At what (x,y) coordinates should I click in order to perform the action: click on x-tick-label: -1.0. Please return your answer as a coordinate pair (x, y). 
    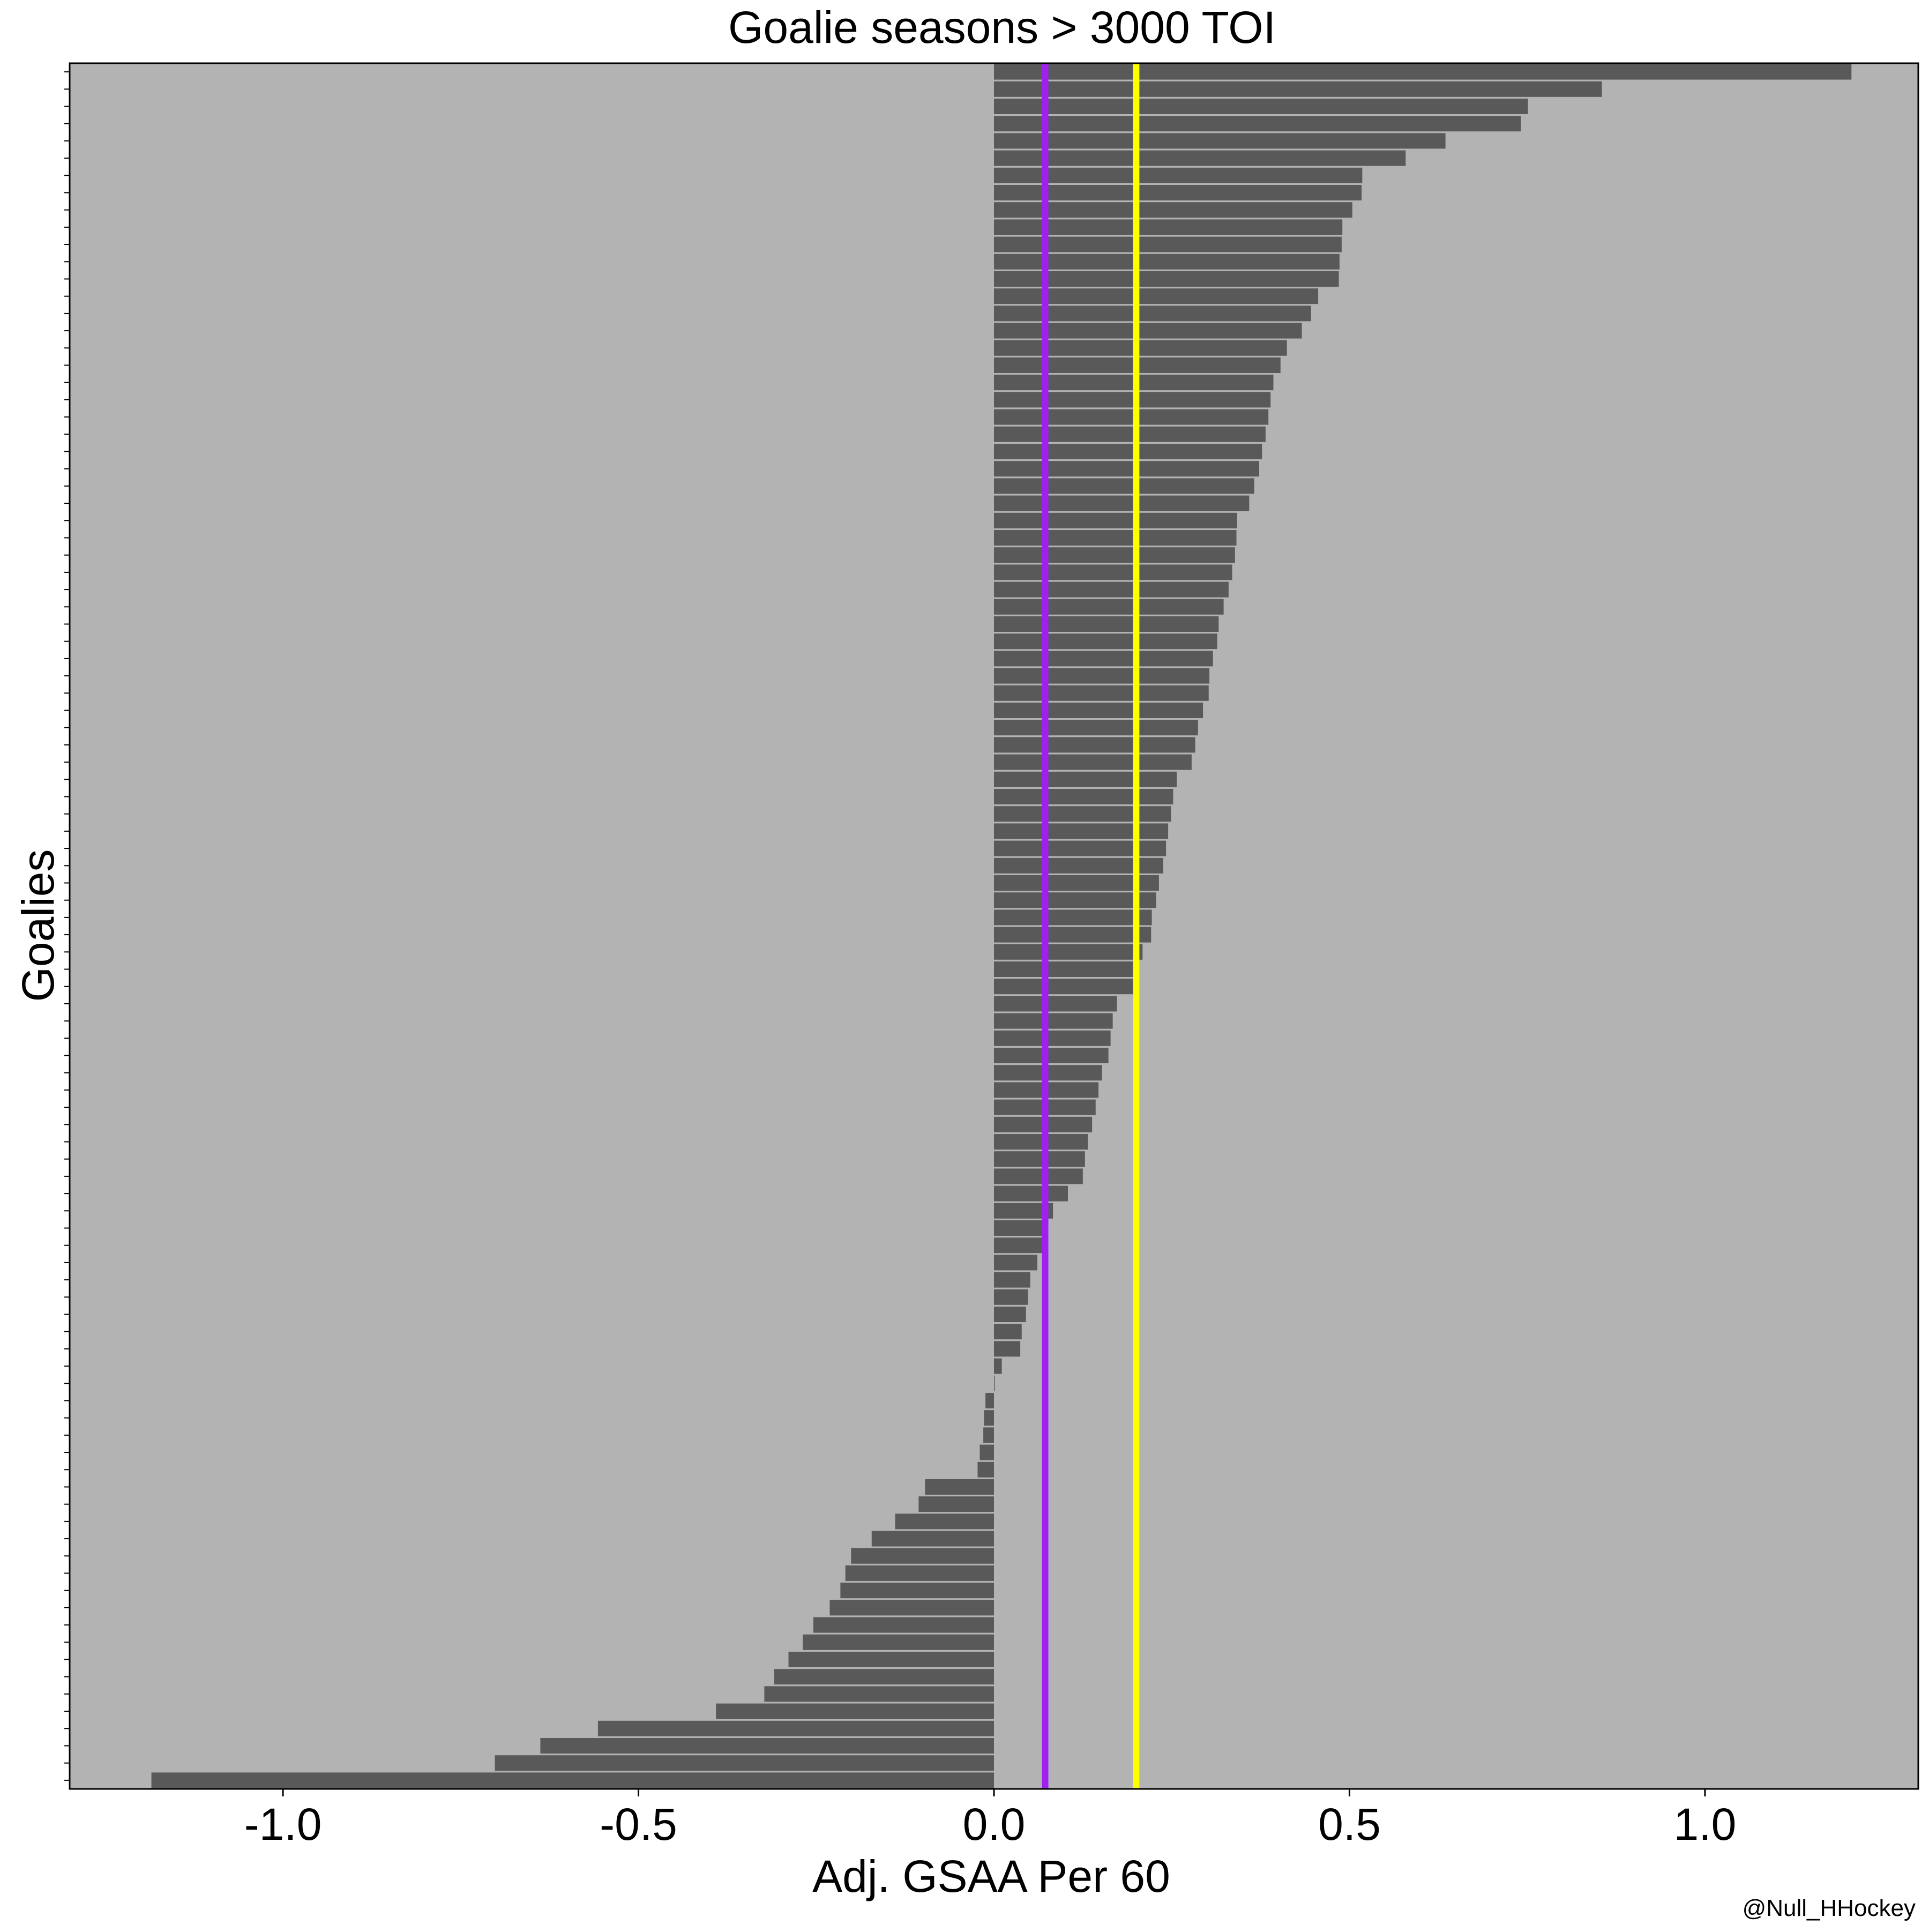
    Looking at the image, I should click on (283, 1824).